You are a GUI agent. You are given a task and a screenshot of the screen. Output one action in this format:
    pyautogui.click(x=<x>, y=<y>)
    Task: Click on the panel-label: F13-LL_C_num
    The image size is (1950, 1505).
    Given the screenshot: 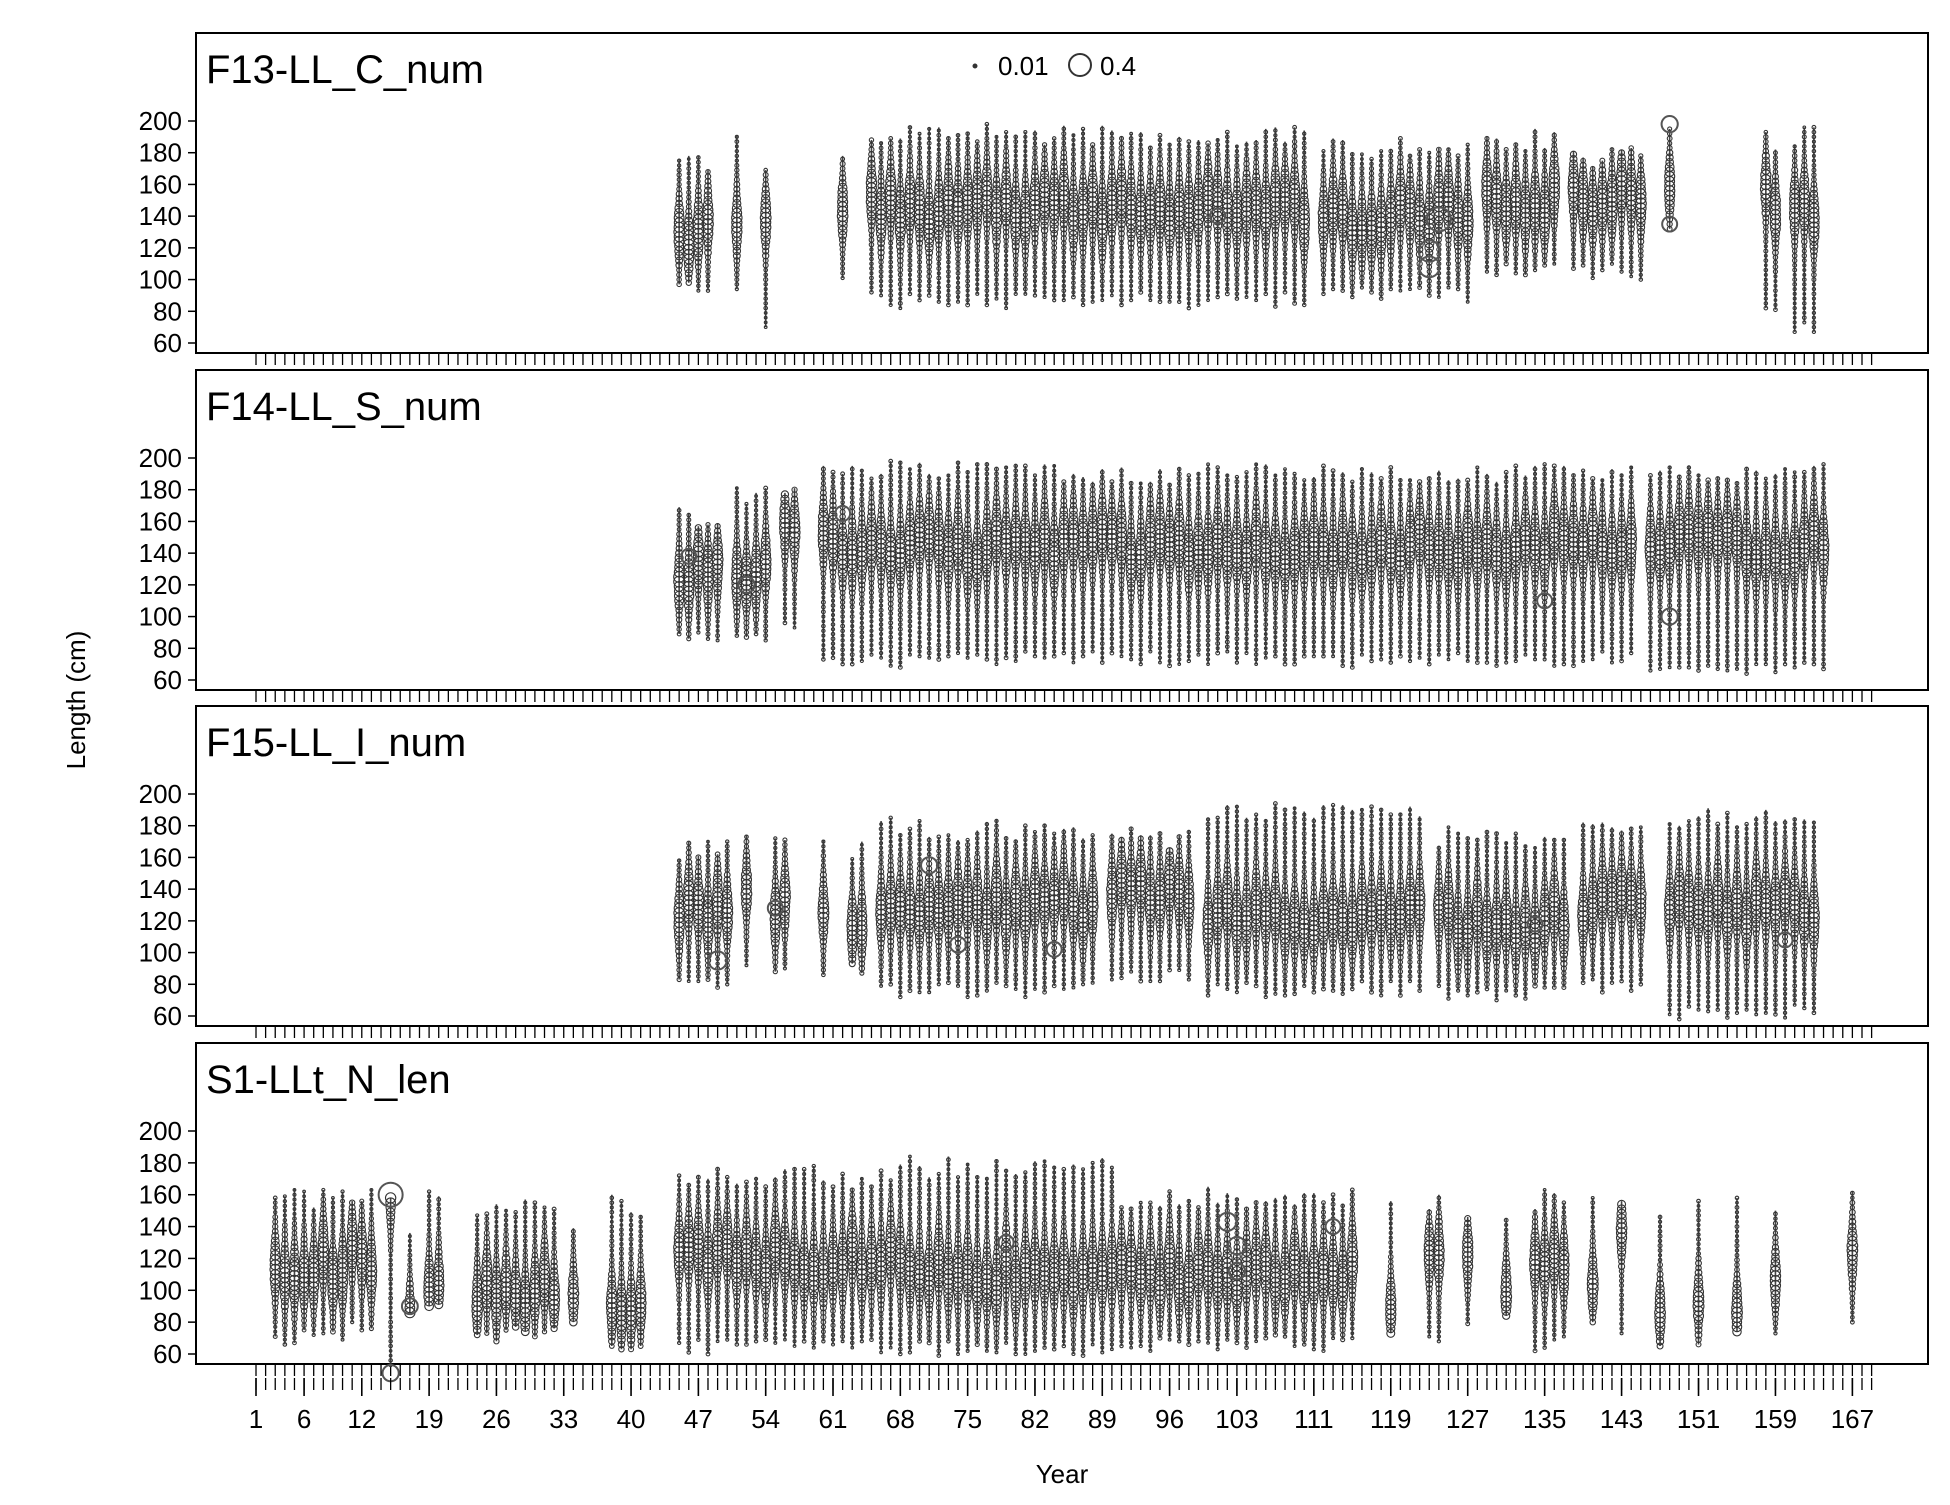 What is the action you would take?
    pyautogui.click(x=345, y=70)
    